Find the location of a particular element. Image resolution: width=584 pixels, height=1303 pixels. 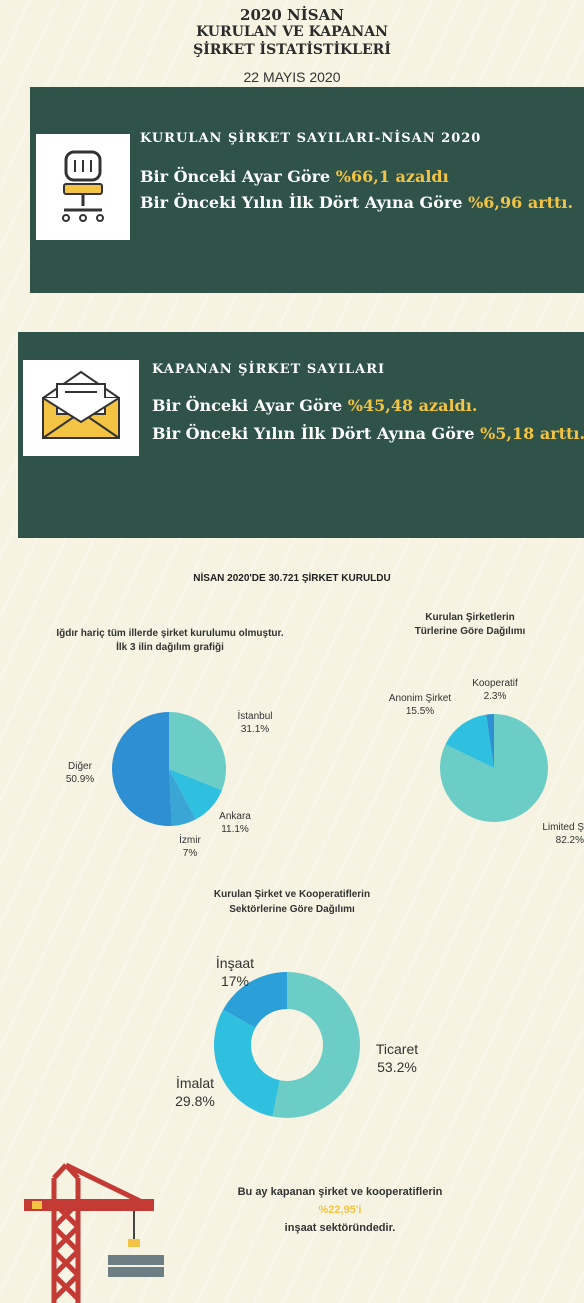

office-chair-icon-box is located at coordinates (83, 187).